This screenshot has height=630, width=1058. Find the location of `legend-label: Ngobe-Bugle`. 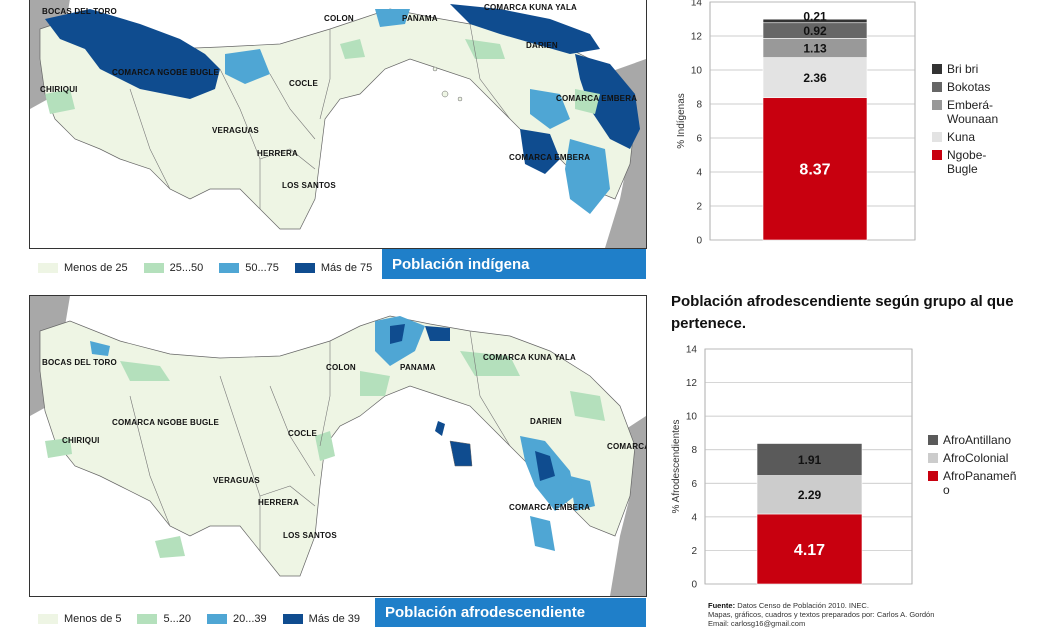

legend-label: Ngobe-Bugle is located at coordinates (967, 162).